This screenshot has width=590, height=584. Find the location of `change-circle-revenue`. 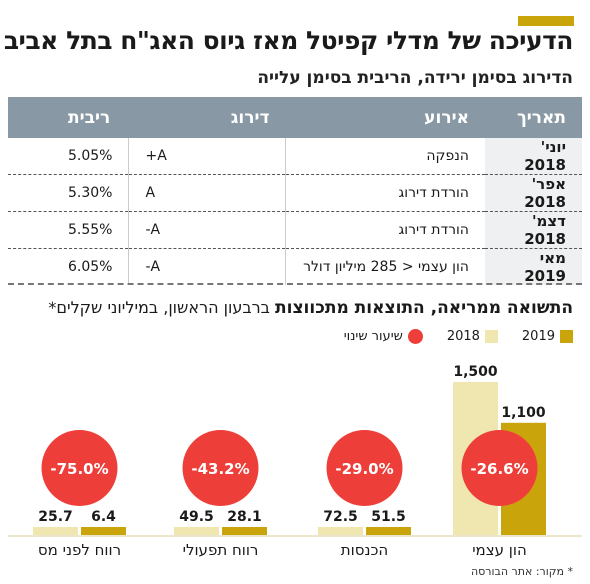

change-circle-revenue is located at coordinates (364, 468).